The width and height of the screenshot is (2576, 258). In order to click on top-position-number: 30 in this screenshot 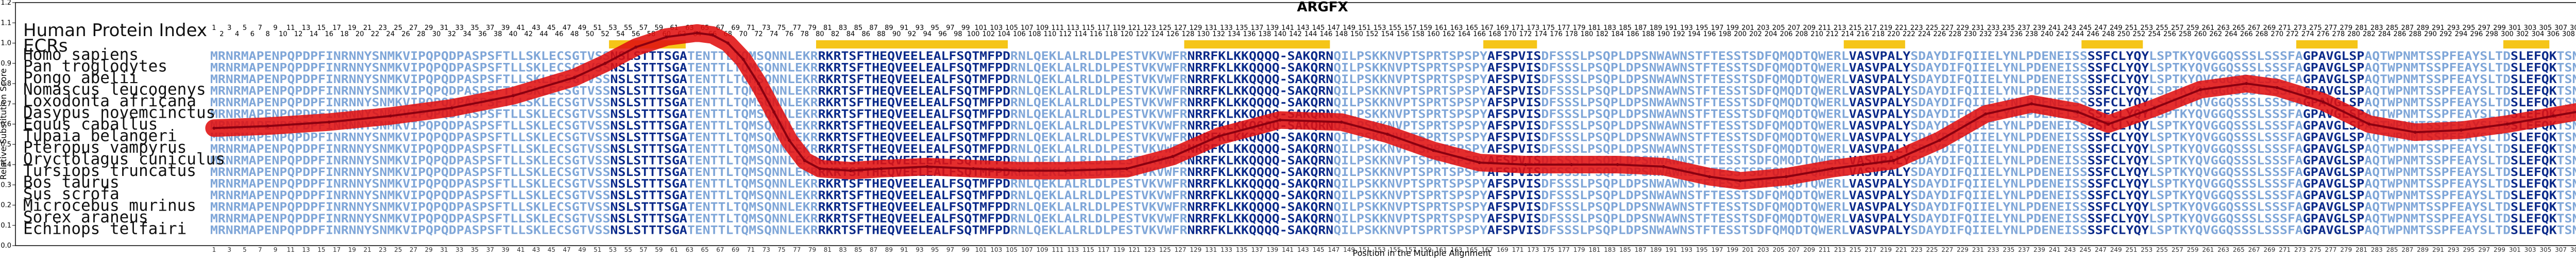, I will do `click(436, 34)`.